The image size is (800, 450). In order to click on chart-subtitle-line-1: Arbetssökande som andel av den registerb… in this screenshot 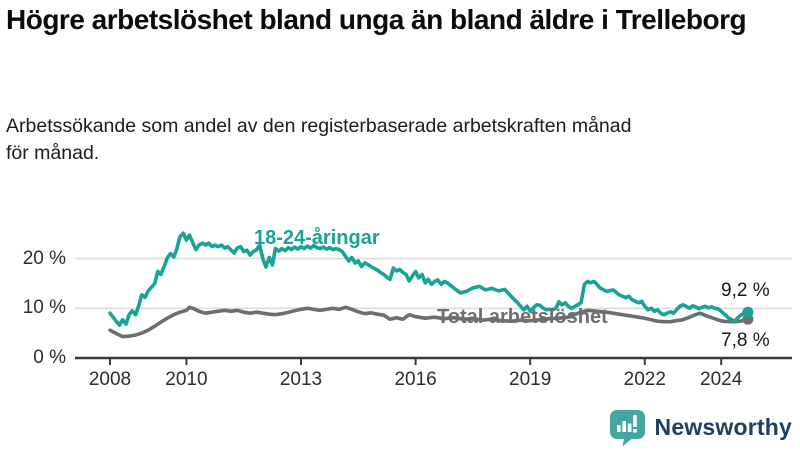, I will do `click(319, 126)`.